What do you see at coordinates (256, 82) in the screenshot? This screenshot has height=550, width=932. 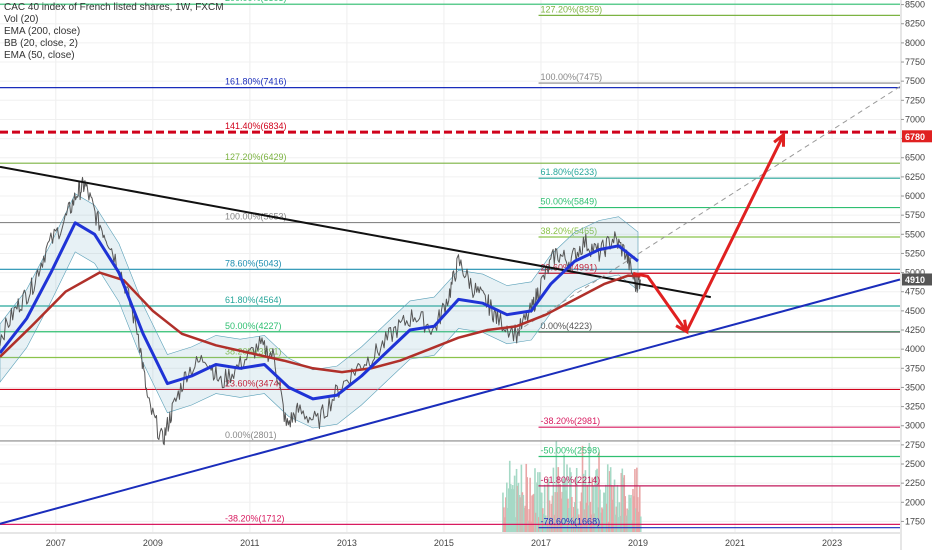 I see `fib-level-label: 161.80%(7416)` at bounding box center [256, 82].